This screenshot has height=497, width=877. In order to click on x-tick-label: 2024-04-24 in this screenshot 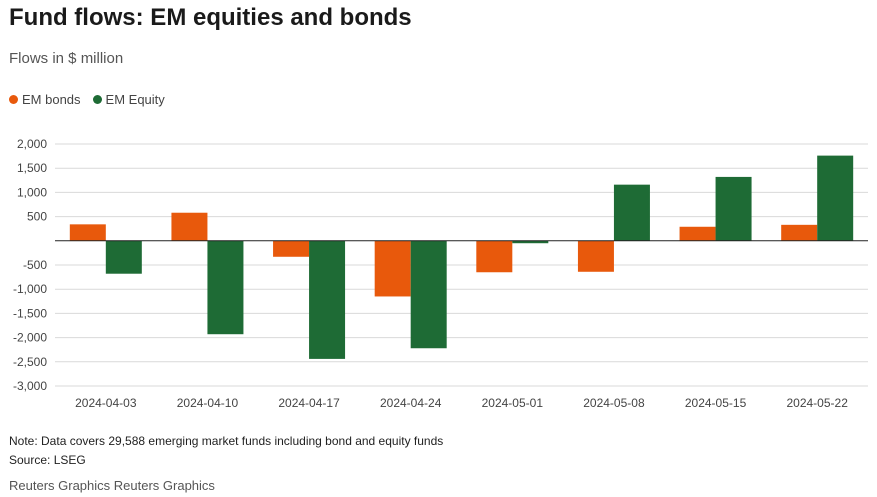, I will do `click(411, 403)`.